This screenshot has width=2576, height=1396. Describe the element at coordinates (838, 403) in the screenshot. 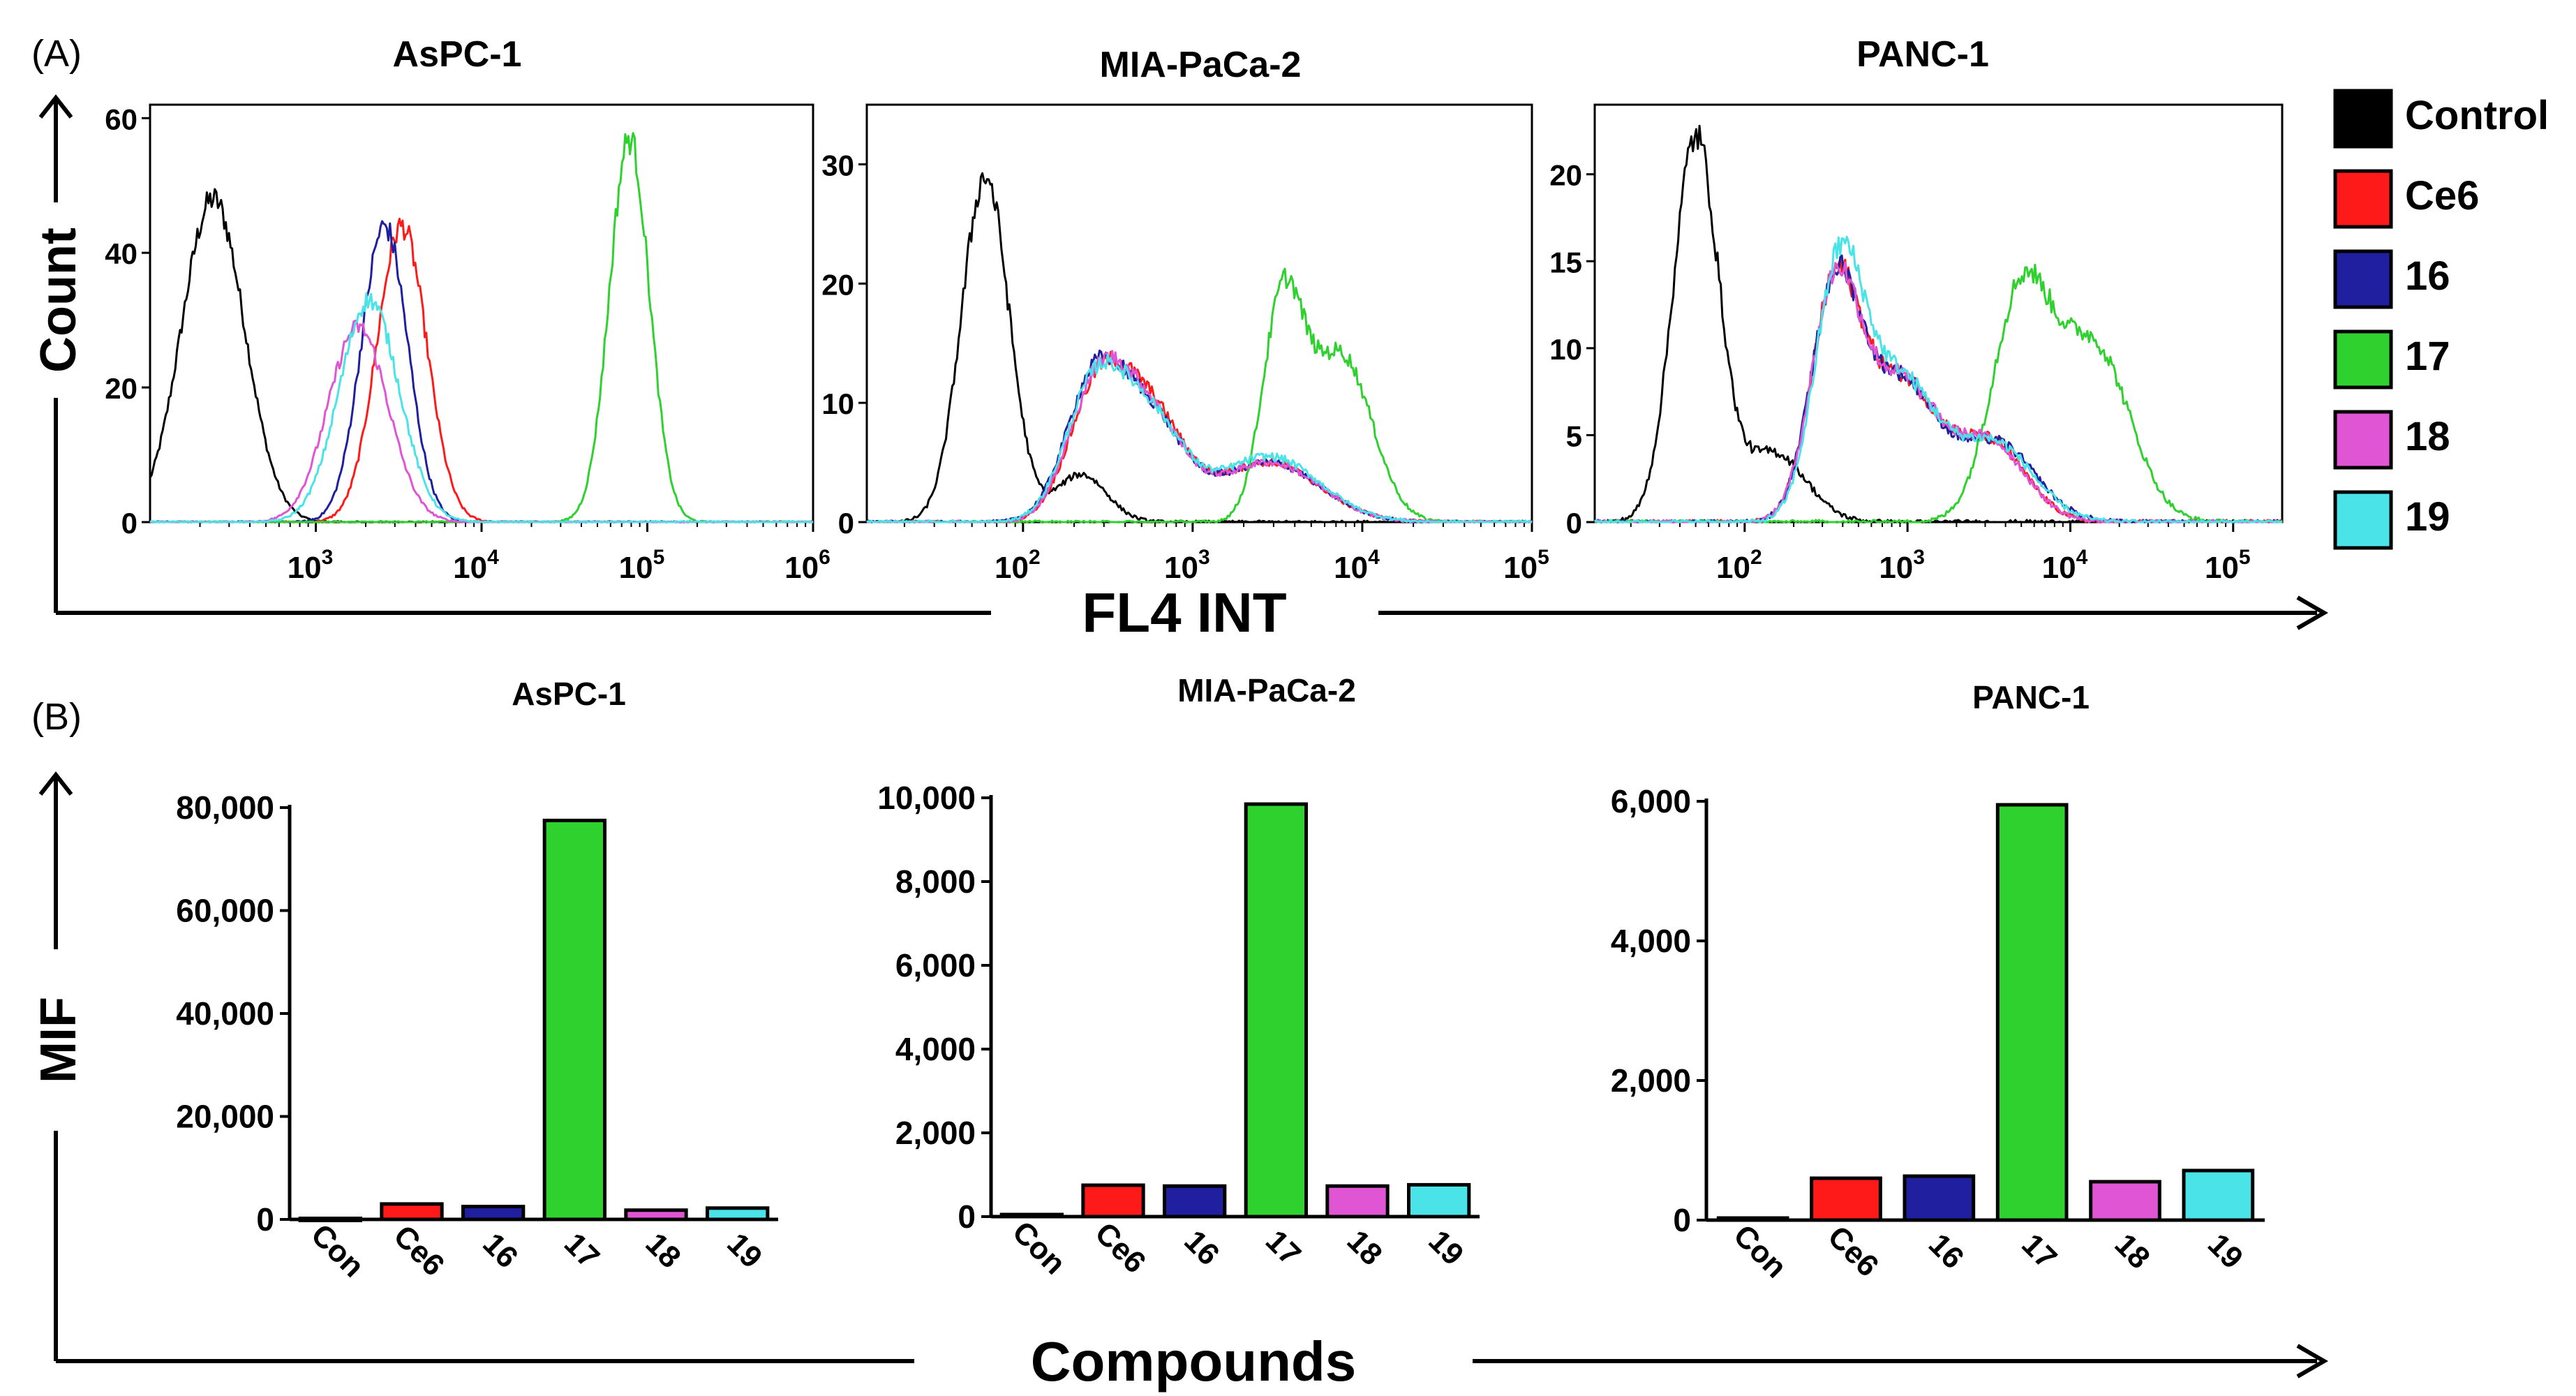

I see `mia-paca-2-hist-ytick-label: 10` at that location.